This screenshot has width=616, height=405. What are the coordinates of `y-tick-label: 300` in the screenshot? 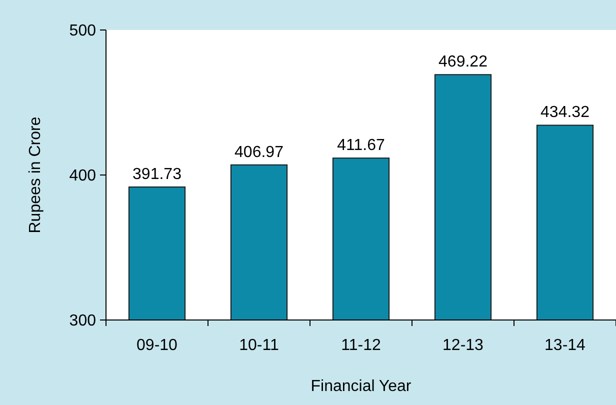 It's located at (82, 321).